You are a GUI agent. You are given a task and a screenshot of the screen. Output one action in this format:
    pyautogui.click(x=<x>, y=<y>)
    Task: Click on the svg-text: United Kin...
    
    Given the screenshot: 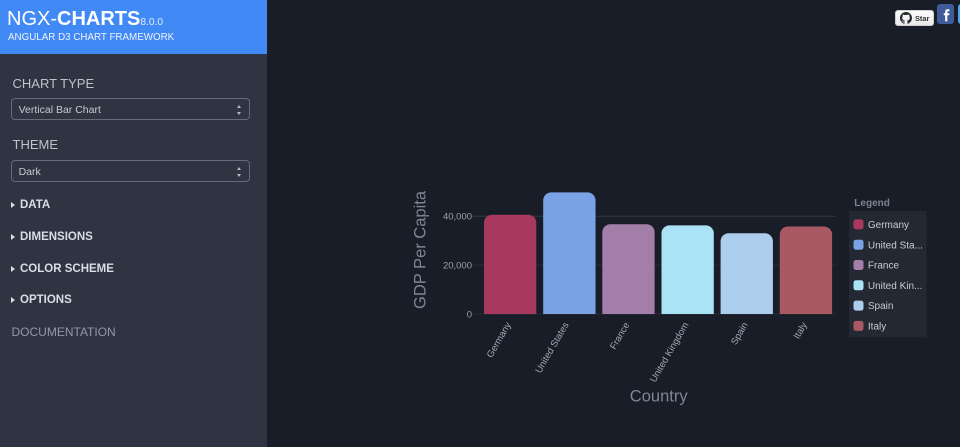 What is the action you would take?
    pyautogui.click(x=895, y=286)
    